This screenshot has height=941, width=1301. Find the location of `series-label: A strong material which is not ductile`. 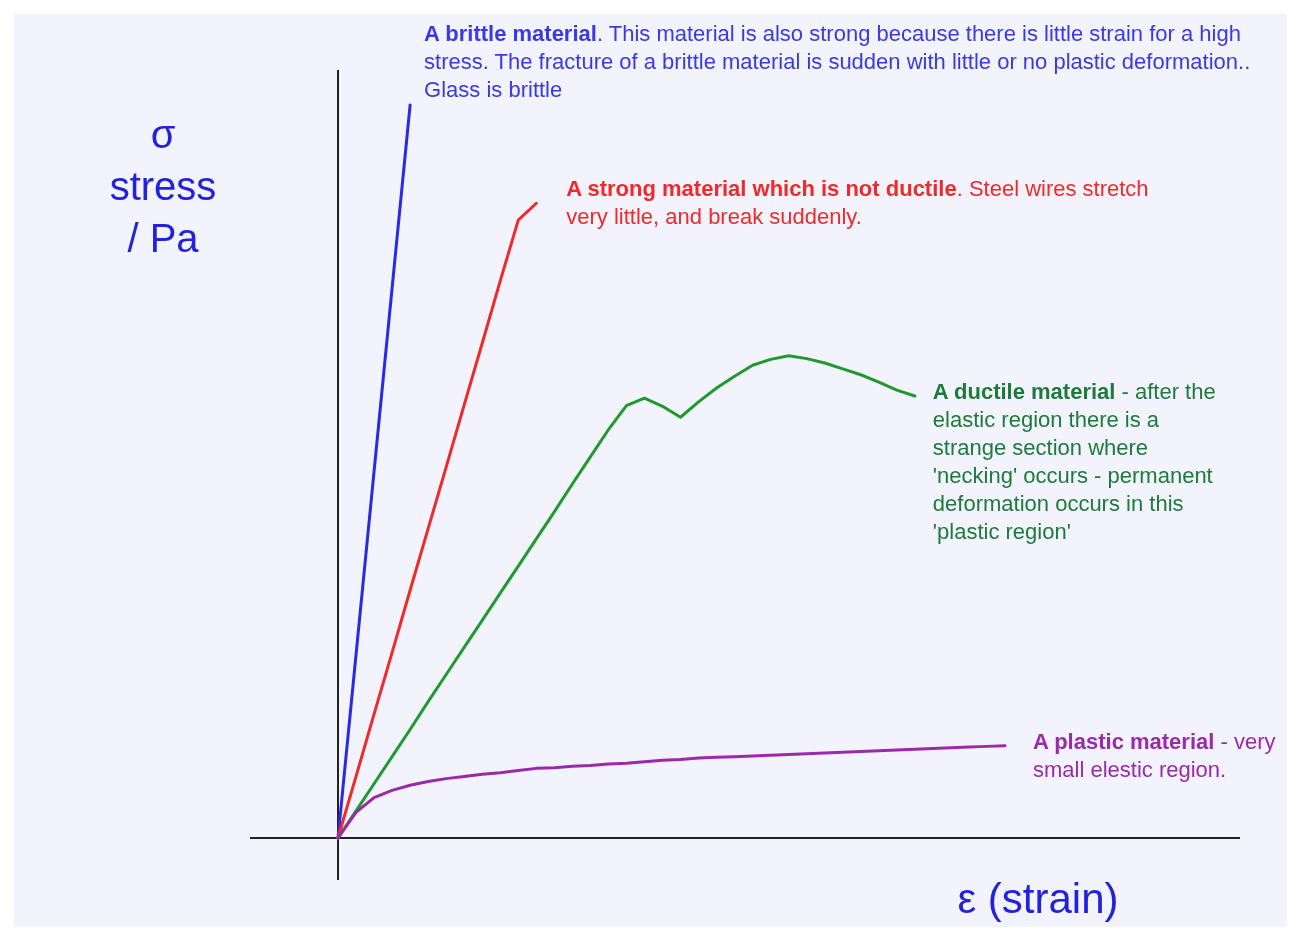

series-label: A strong material which is not ductile is located at coordinates (761, 189).